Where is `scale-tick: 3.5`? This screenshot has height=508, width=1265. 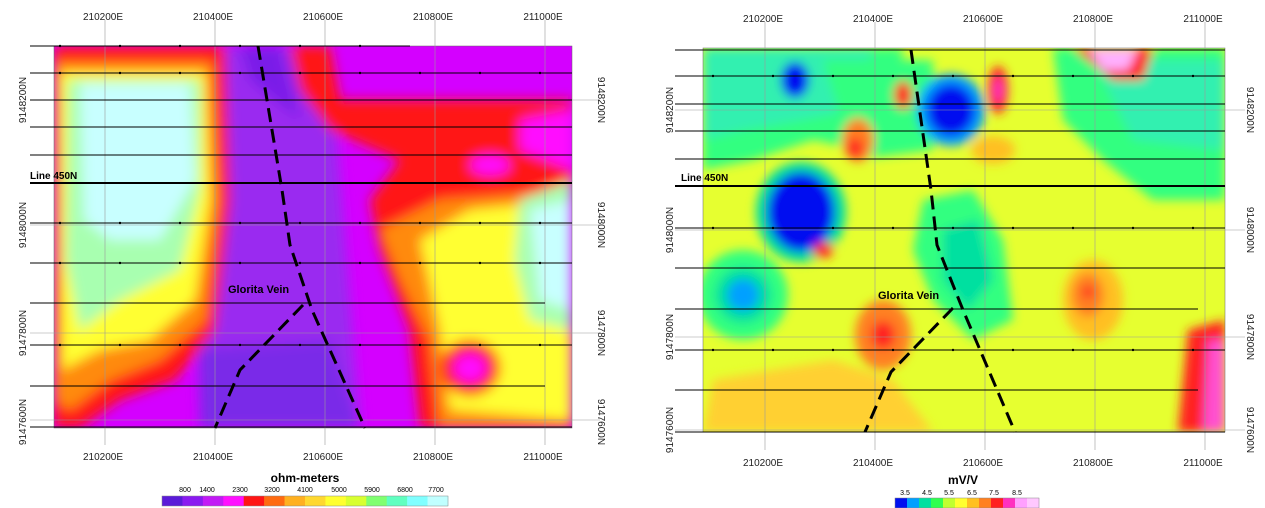 scale-tick: 3.5 is located at coordinates (905, 493).